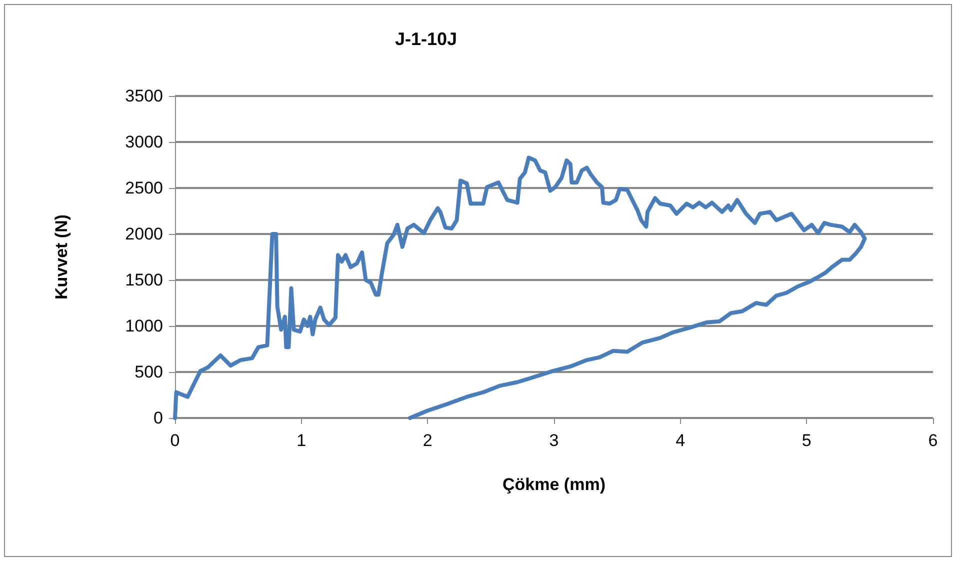 The height and width of the screenshot is (563, 960). Describe the element at coordinates (301, 440) in the screenshot. I see `x-tick-label: 1` at that location.